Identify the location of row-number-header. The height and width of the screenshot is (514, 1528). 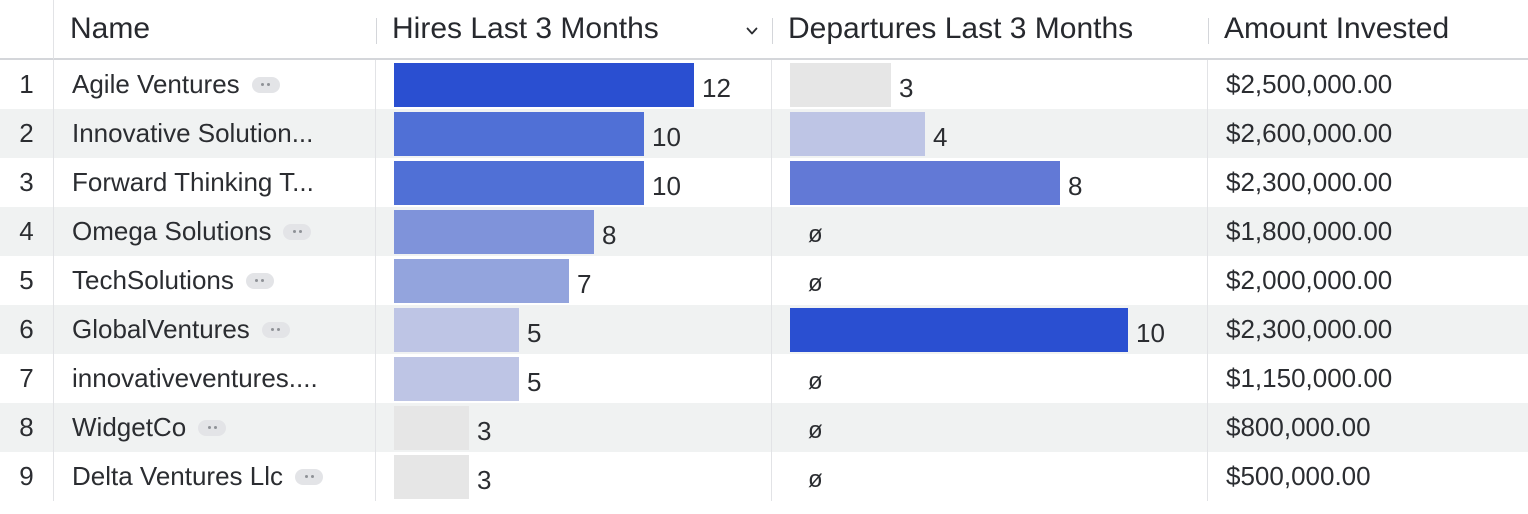
(27, 30).